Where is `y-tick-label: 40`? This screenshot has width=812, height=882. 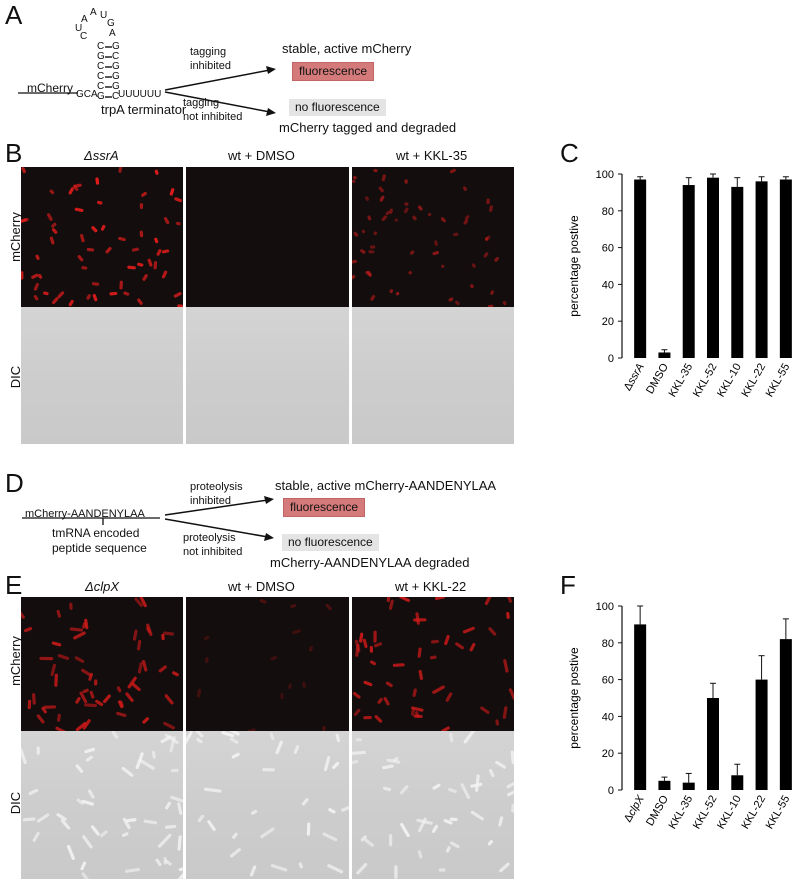
y-tick-label: 40 is located at coordinates (608, 285).